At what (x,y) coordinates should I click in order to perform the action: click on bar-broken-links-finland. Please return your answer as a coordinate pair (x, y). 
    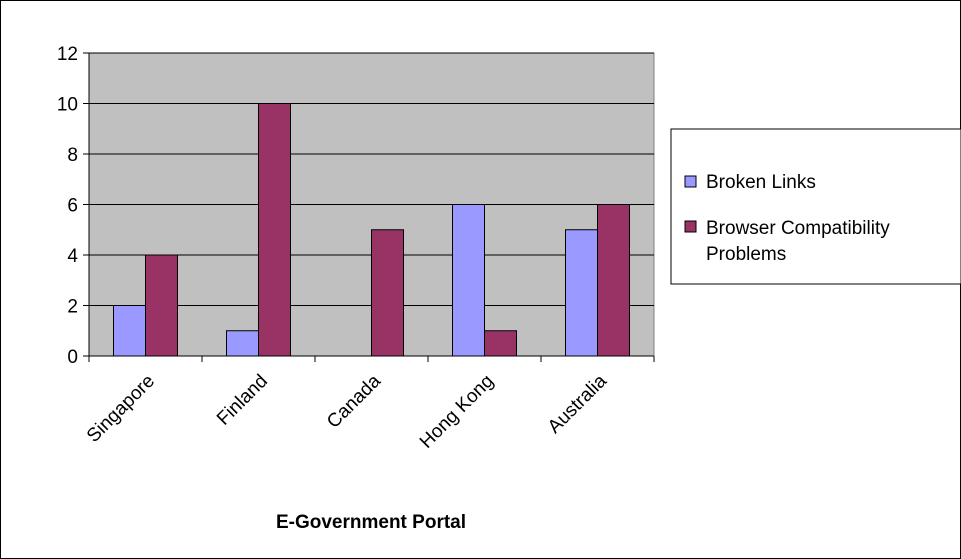
    Looking at the image, I should click on (242, 343).